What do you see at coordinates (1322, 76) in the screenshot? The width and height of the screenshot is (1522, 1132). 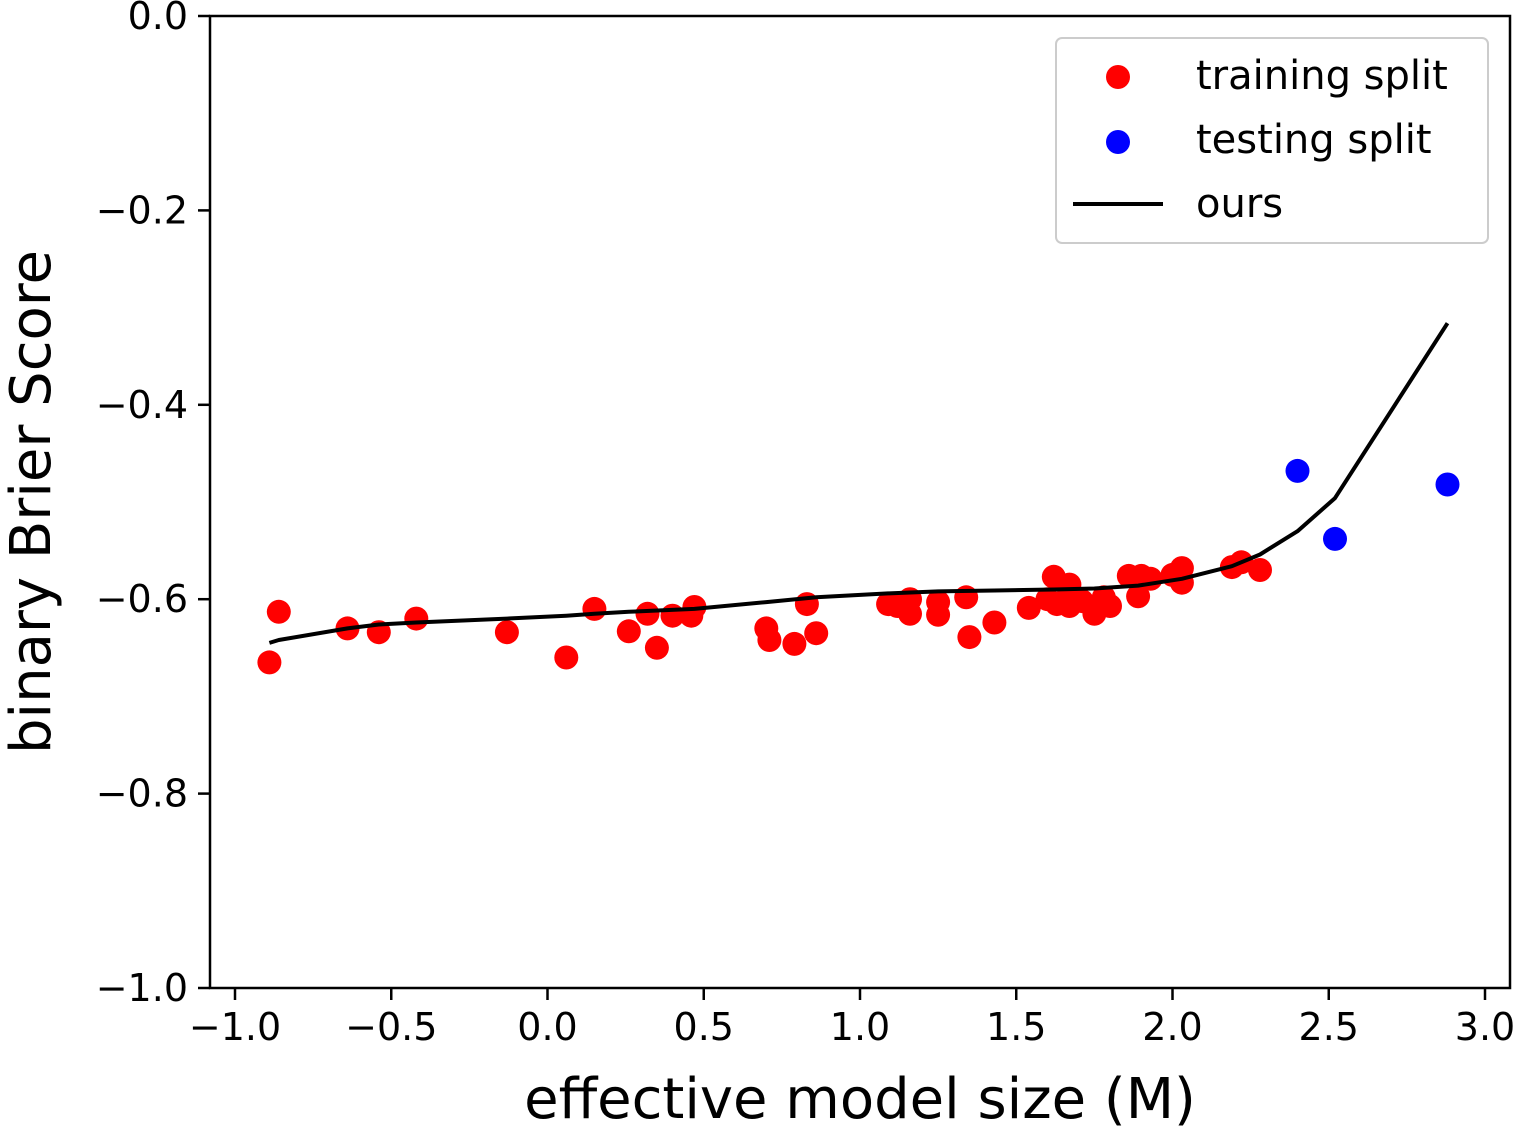 I see `legend-label-training-split: training split` at bounding box center [1322, 76].